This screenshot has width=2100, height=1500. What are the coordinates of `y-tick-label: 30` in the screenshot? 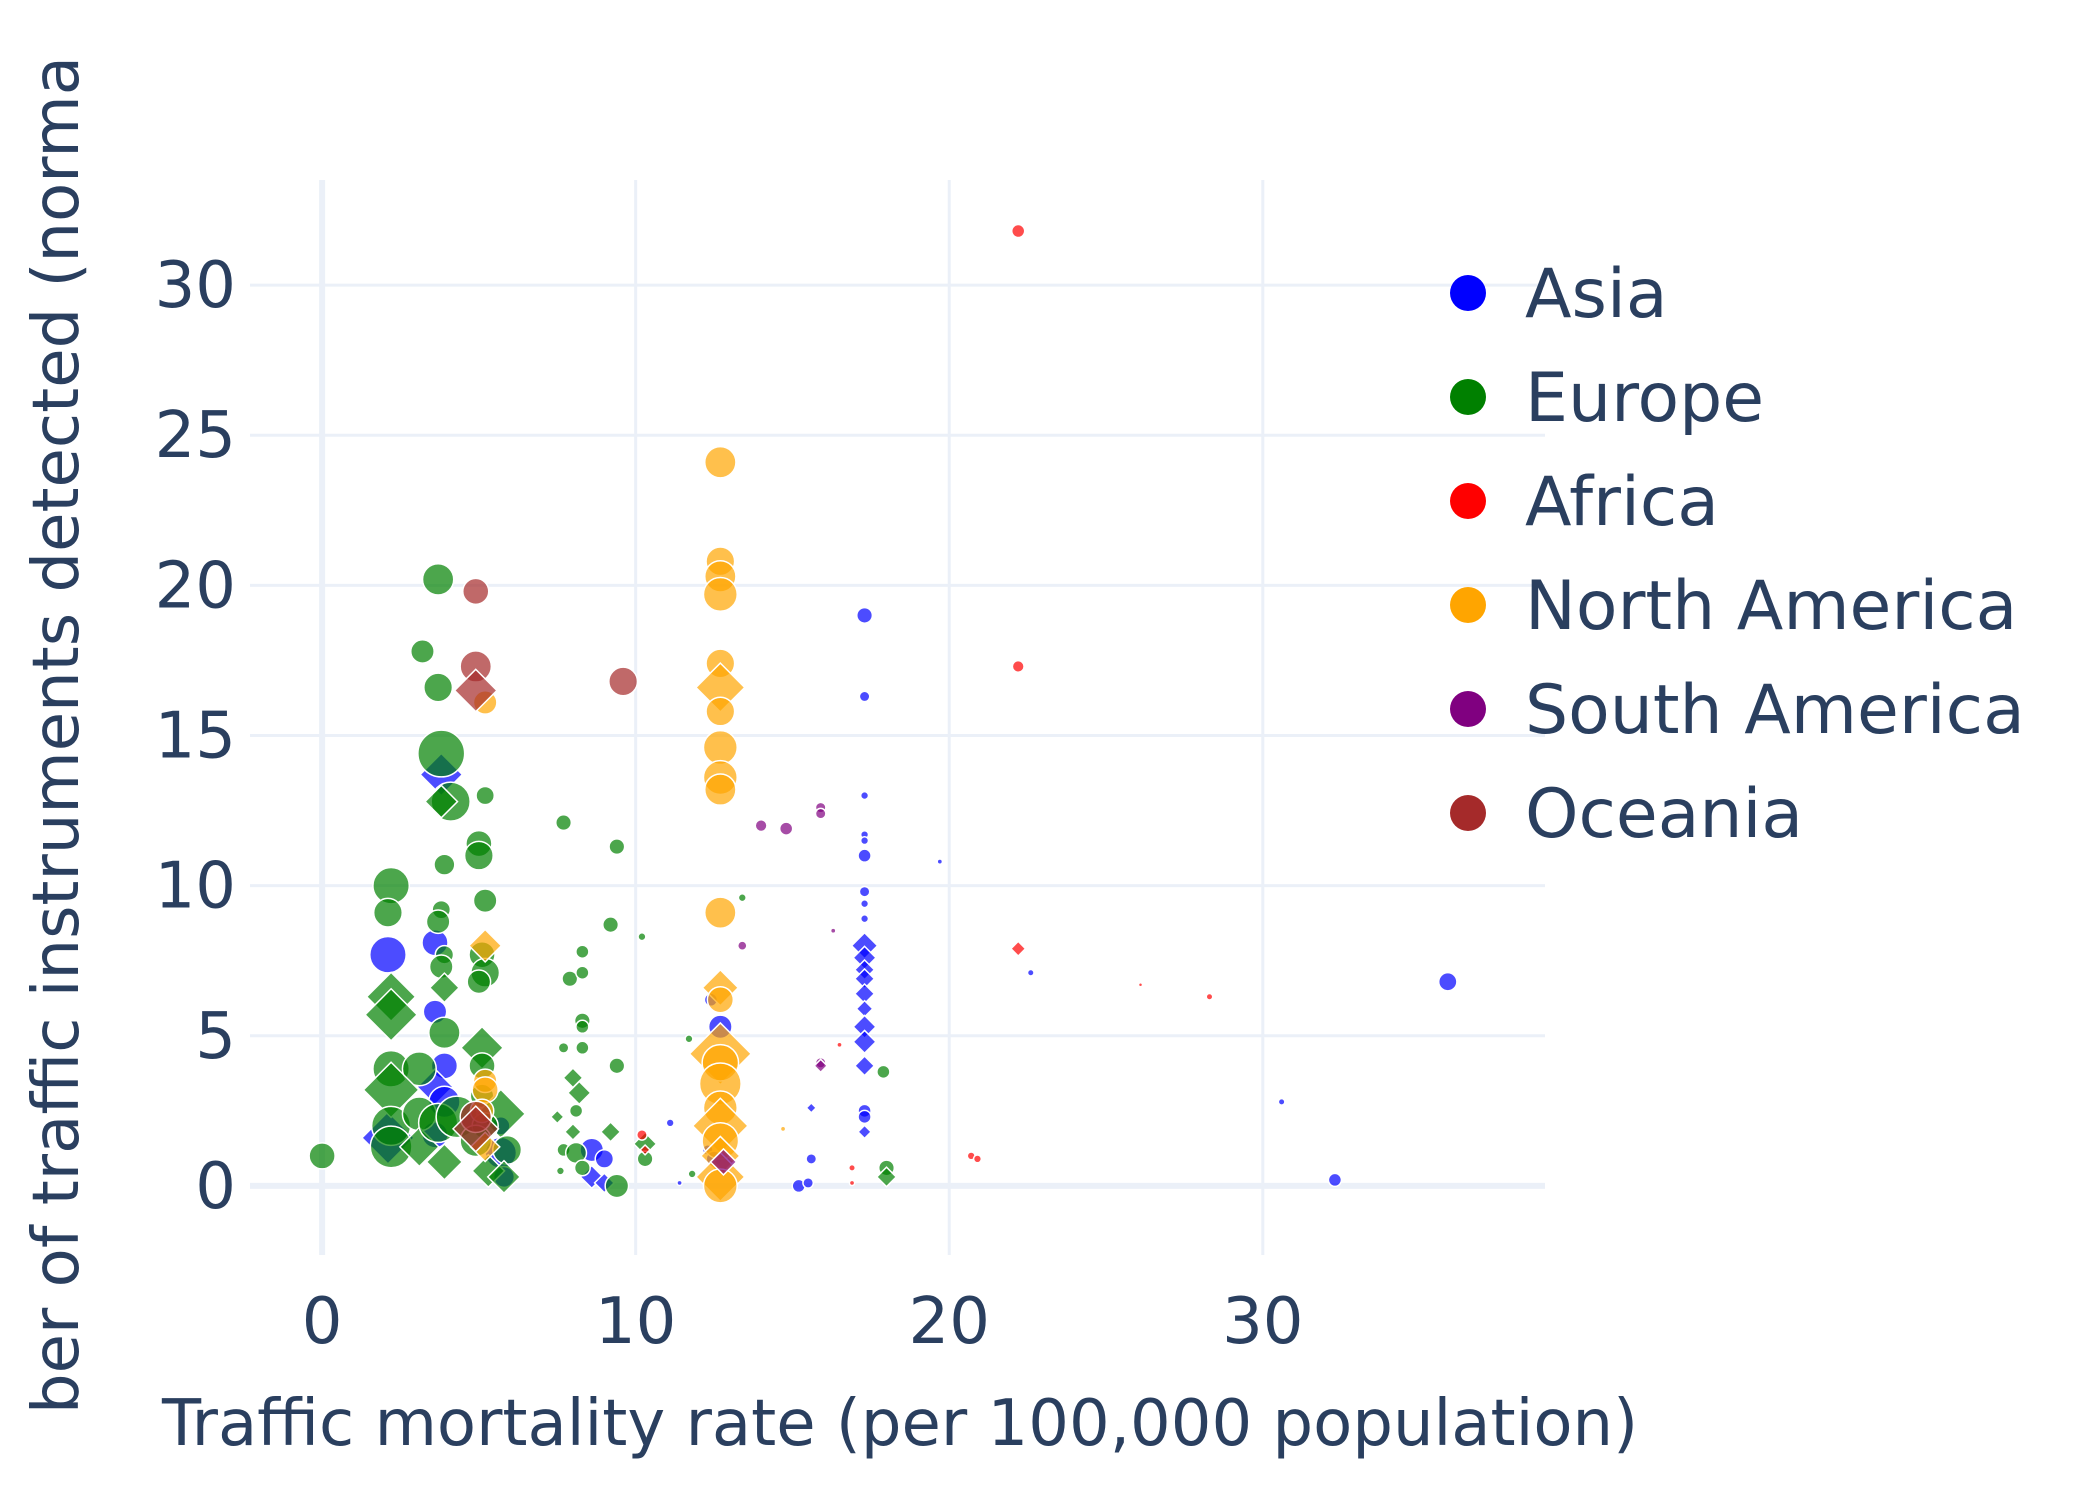 It's located at (195, 286).